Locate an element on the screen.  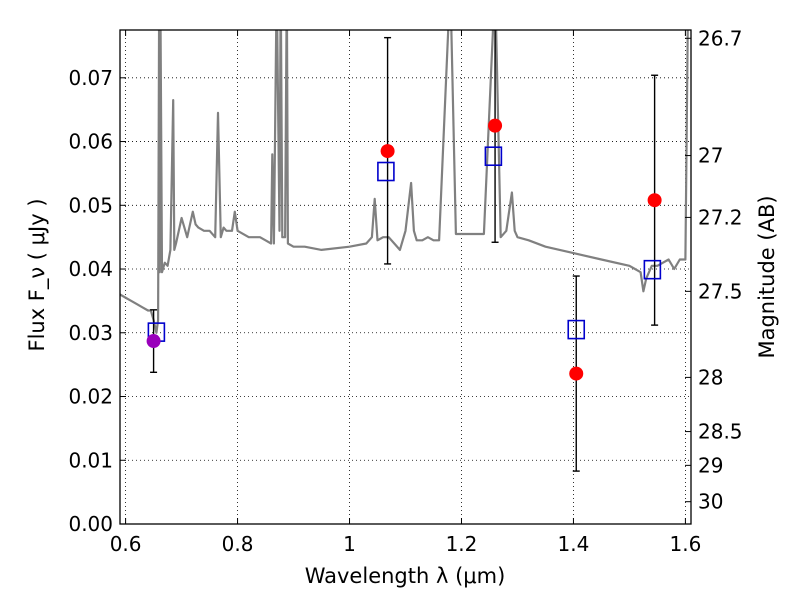
y-tick-label: 0.00 is located at coordinates (90, 524).